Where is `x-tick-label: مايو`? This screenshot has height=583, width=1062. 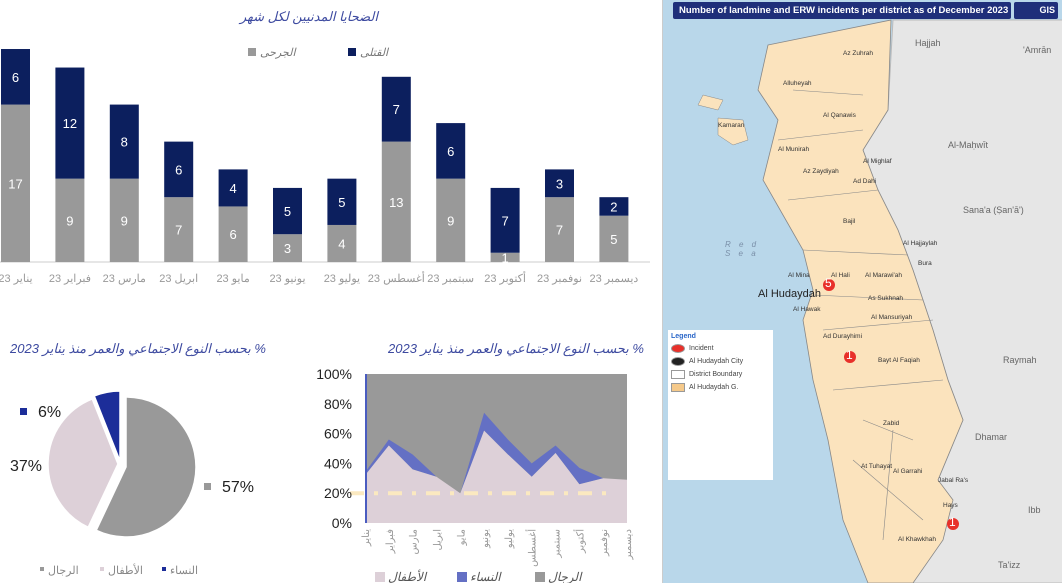 x-tick-label: مايو is located at coordinates (461, 537).